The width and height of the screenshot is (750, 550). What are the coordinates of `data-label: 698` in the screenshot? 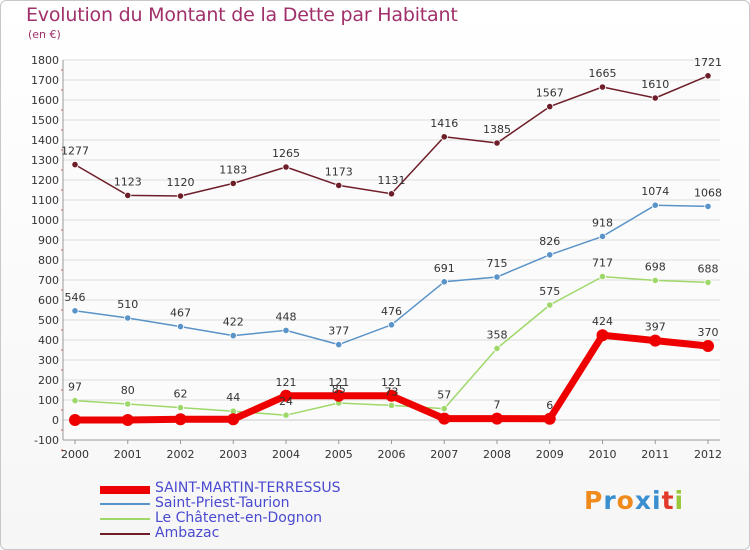 It's located at (655, 266).